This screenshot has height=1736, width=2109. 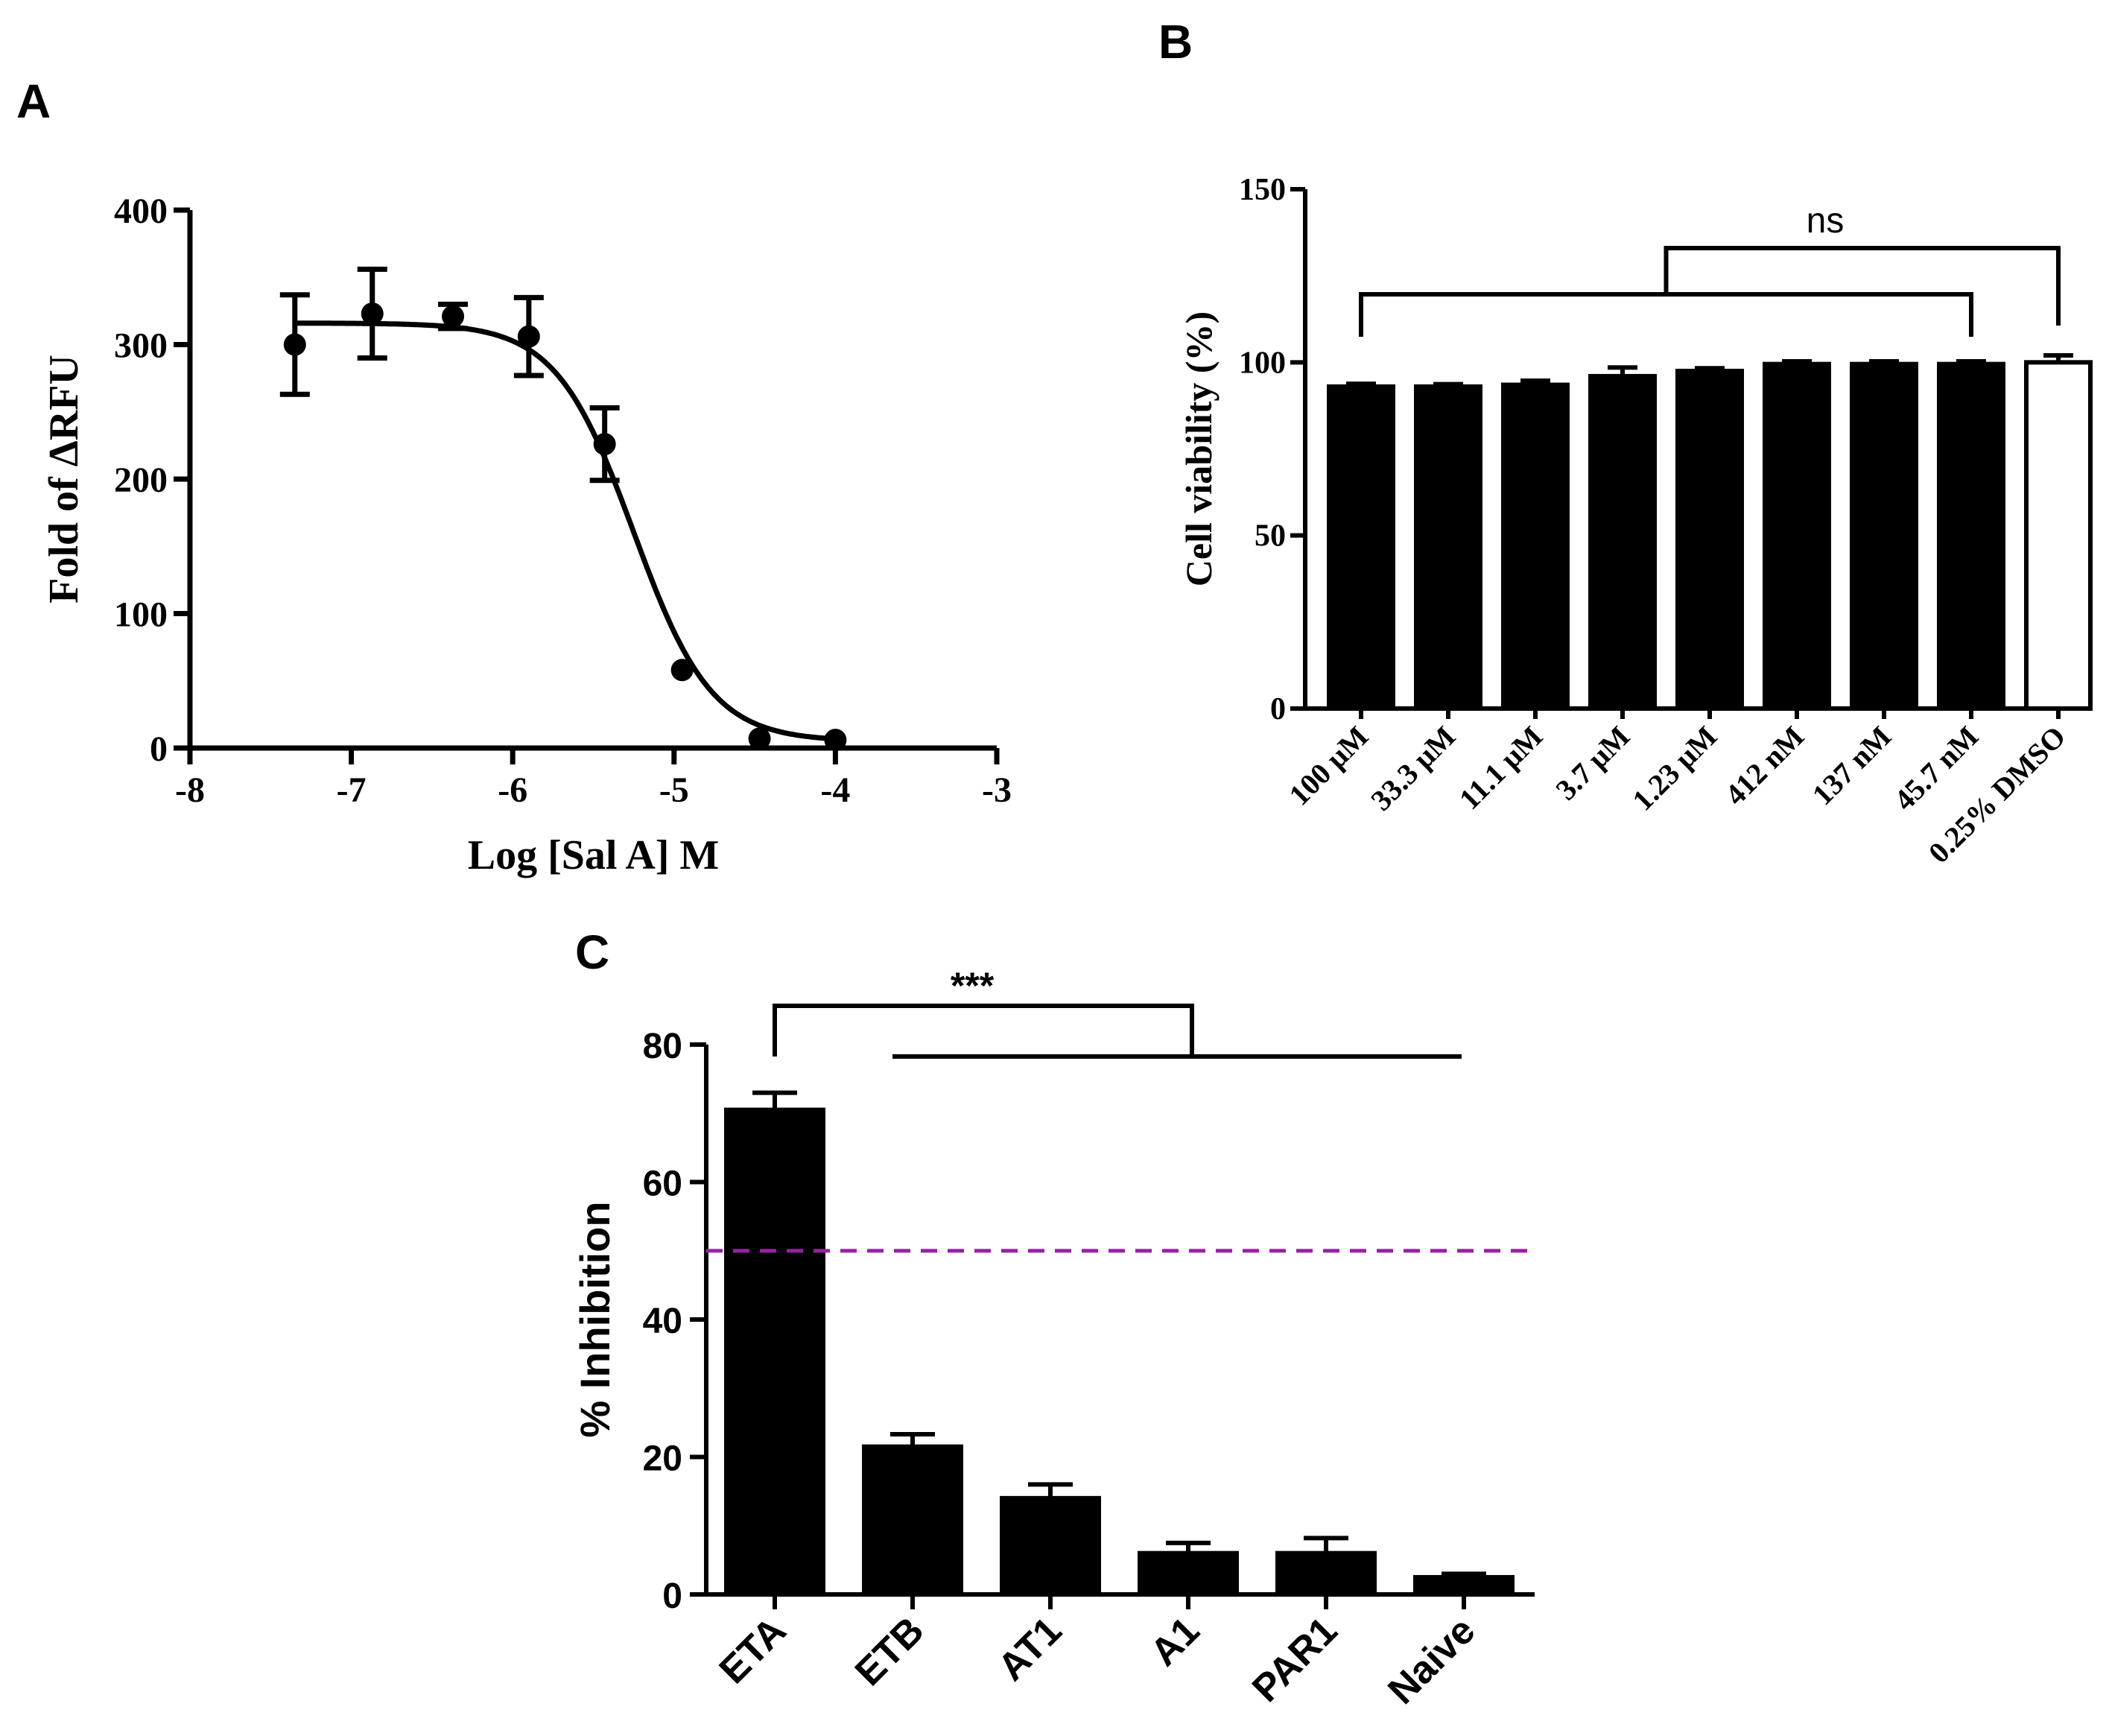 I want to click on x-tick-label: 11.1 μM, so click(x=1502, y=768).